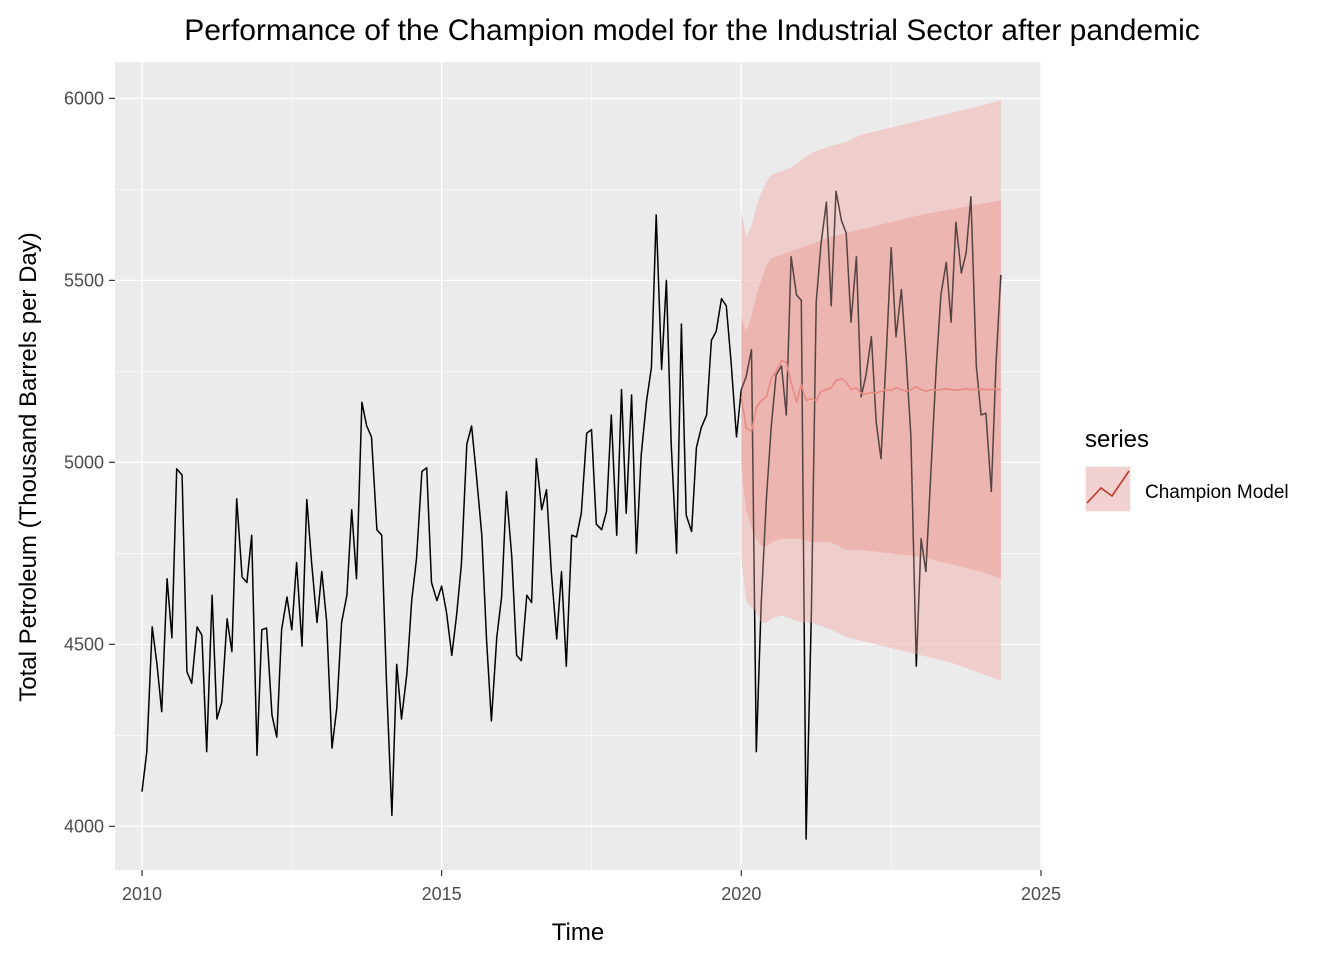  I want to click on y-tick-label: 5500, so click(84, 280).